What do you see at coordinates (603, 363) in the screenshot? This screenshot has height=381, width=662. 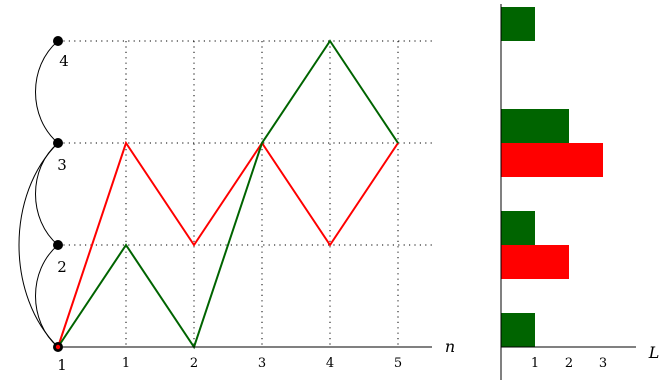 I see `l-tick-3: 3` at bounding box center [603, 363].